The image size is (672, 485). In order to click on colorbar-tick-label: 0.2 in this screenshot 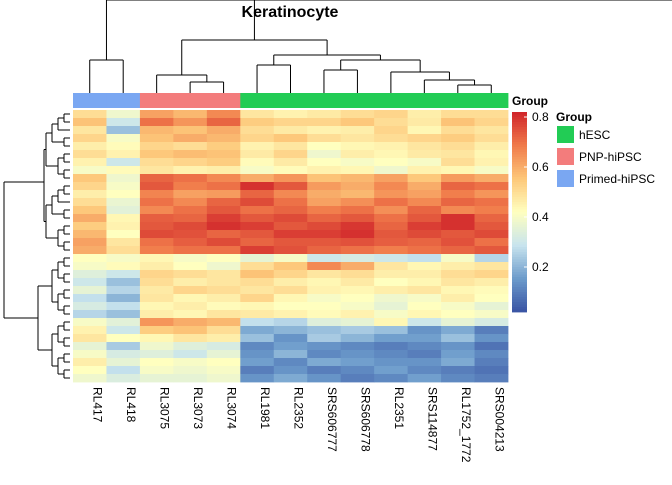, I will do `click(540, 267)`.